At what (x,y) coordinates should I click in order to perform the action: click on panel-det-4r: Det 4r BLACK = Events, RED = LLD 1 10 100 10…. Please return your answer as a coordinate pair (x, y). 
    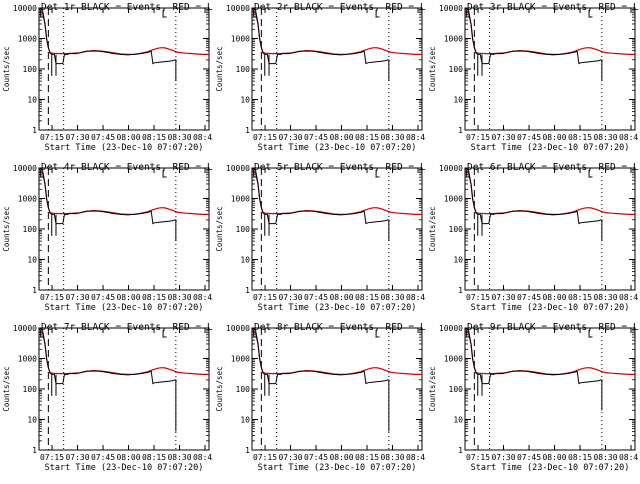
    Looking at the image, I should click on (112, 242).